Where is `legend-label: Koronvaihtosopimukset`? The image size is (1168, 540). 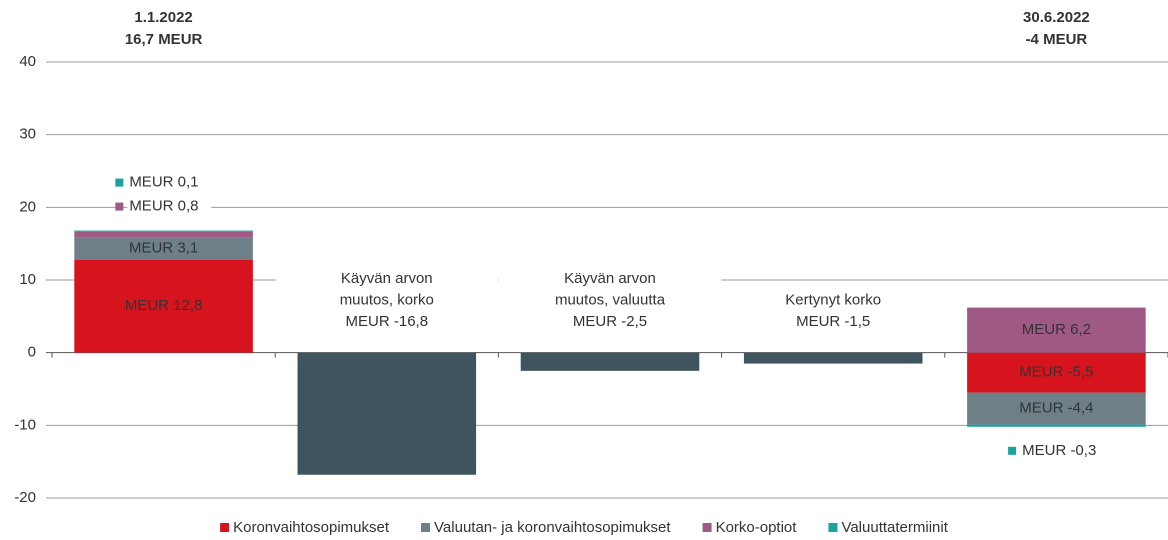 legend-label: Koronvaihtosopimukset is located at coordinates (311, 527).